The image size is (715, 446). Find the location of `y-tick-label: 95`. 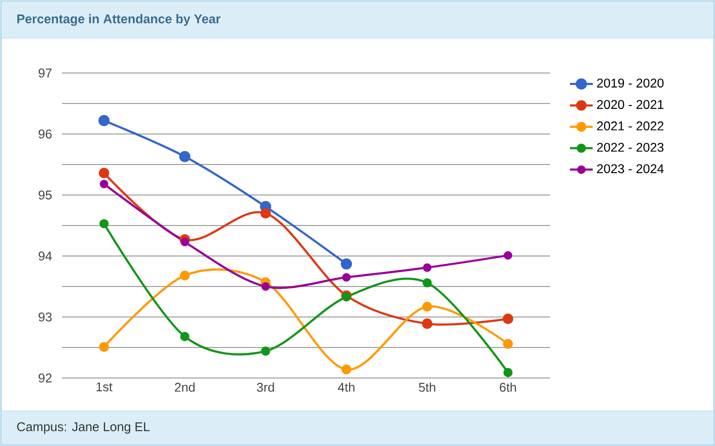

y-tick-label: 95 is located at coordinates (45, 195).